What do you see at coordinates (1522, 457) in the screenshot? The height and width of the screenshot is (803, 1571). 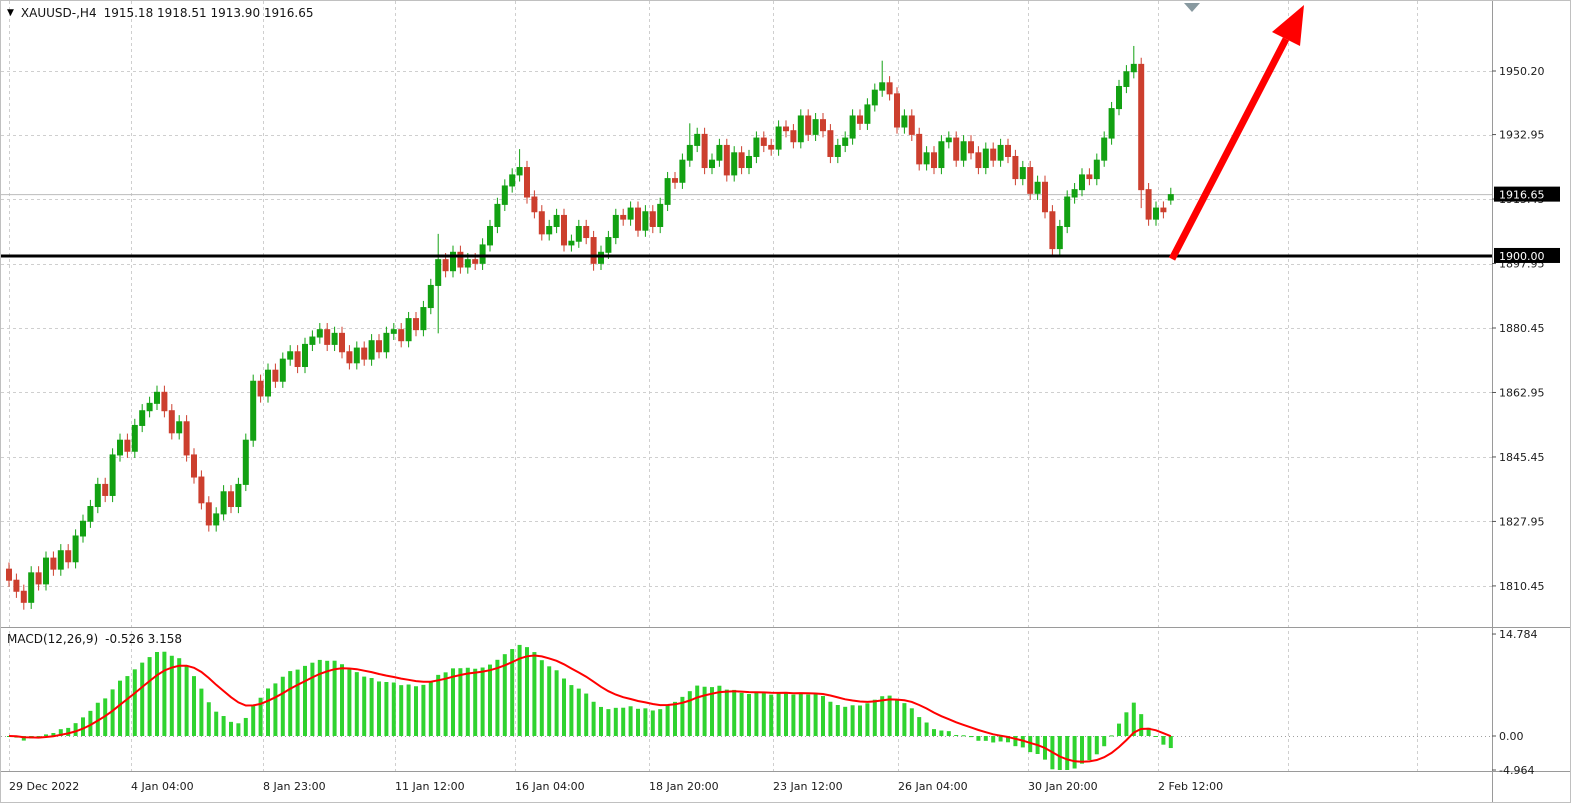 I see `price-axis-label: 1845.45` at bounding box center [1522, 457].